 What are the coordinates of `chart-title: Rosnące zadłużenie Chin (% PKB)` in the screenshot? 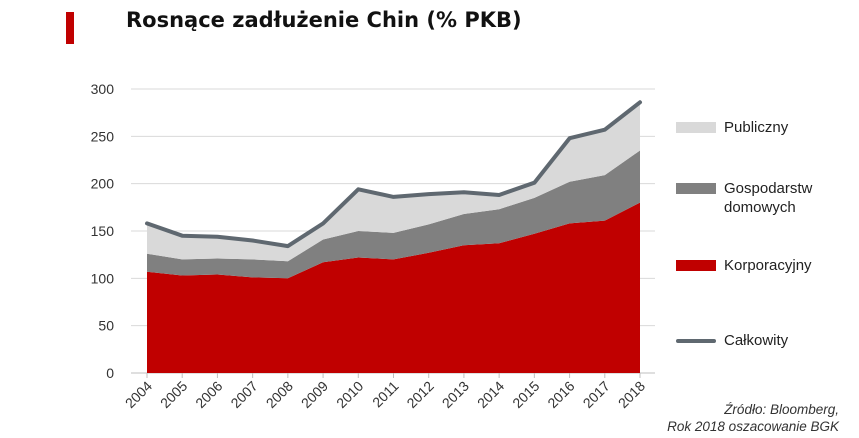 It's located at (324, 20).